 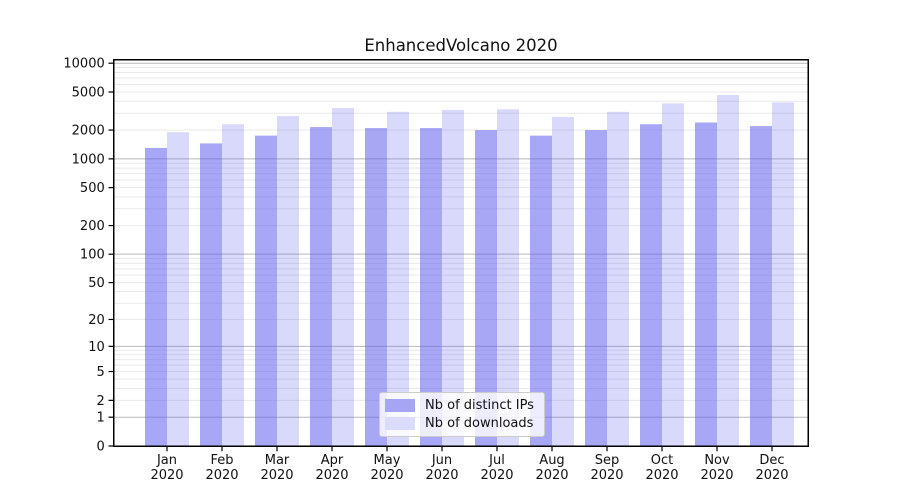 What do you see at coordinates (508, 277) in the screenshot?
I see `bar-jul-downloads` at bounding box center [508, 277].